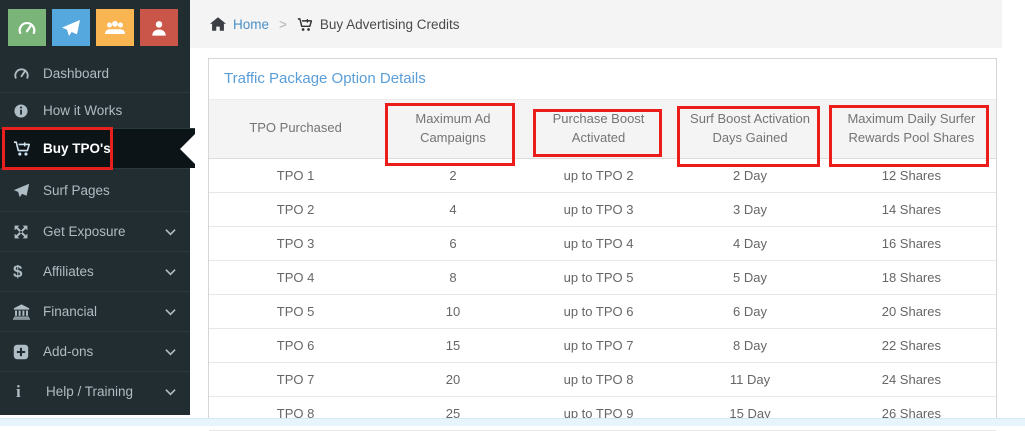  I want to click on cart-icon, so click(305, 24).